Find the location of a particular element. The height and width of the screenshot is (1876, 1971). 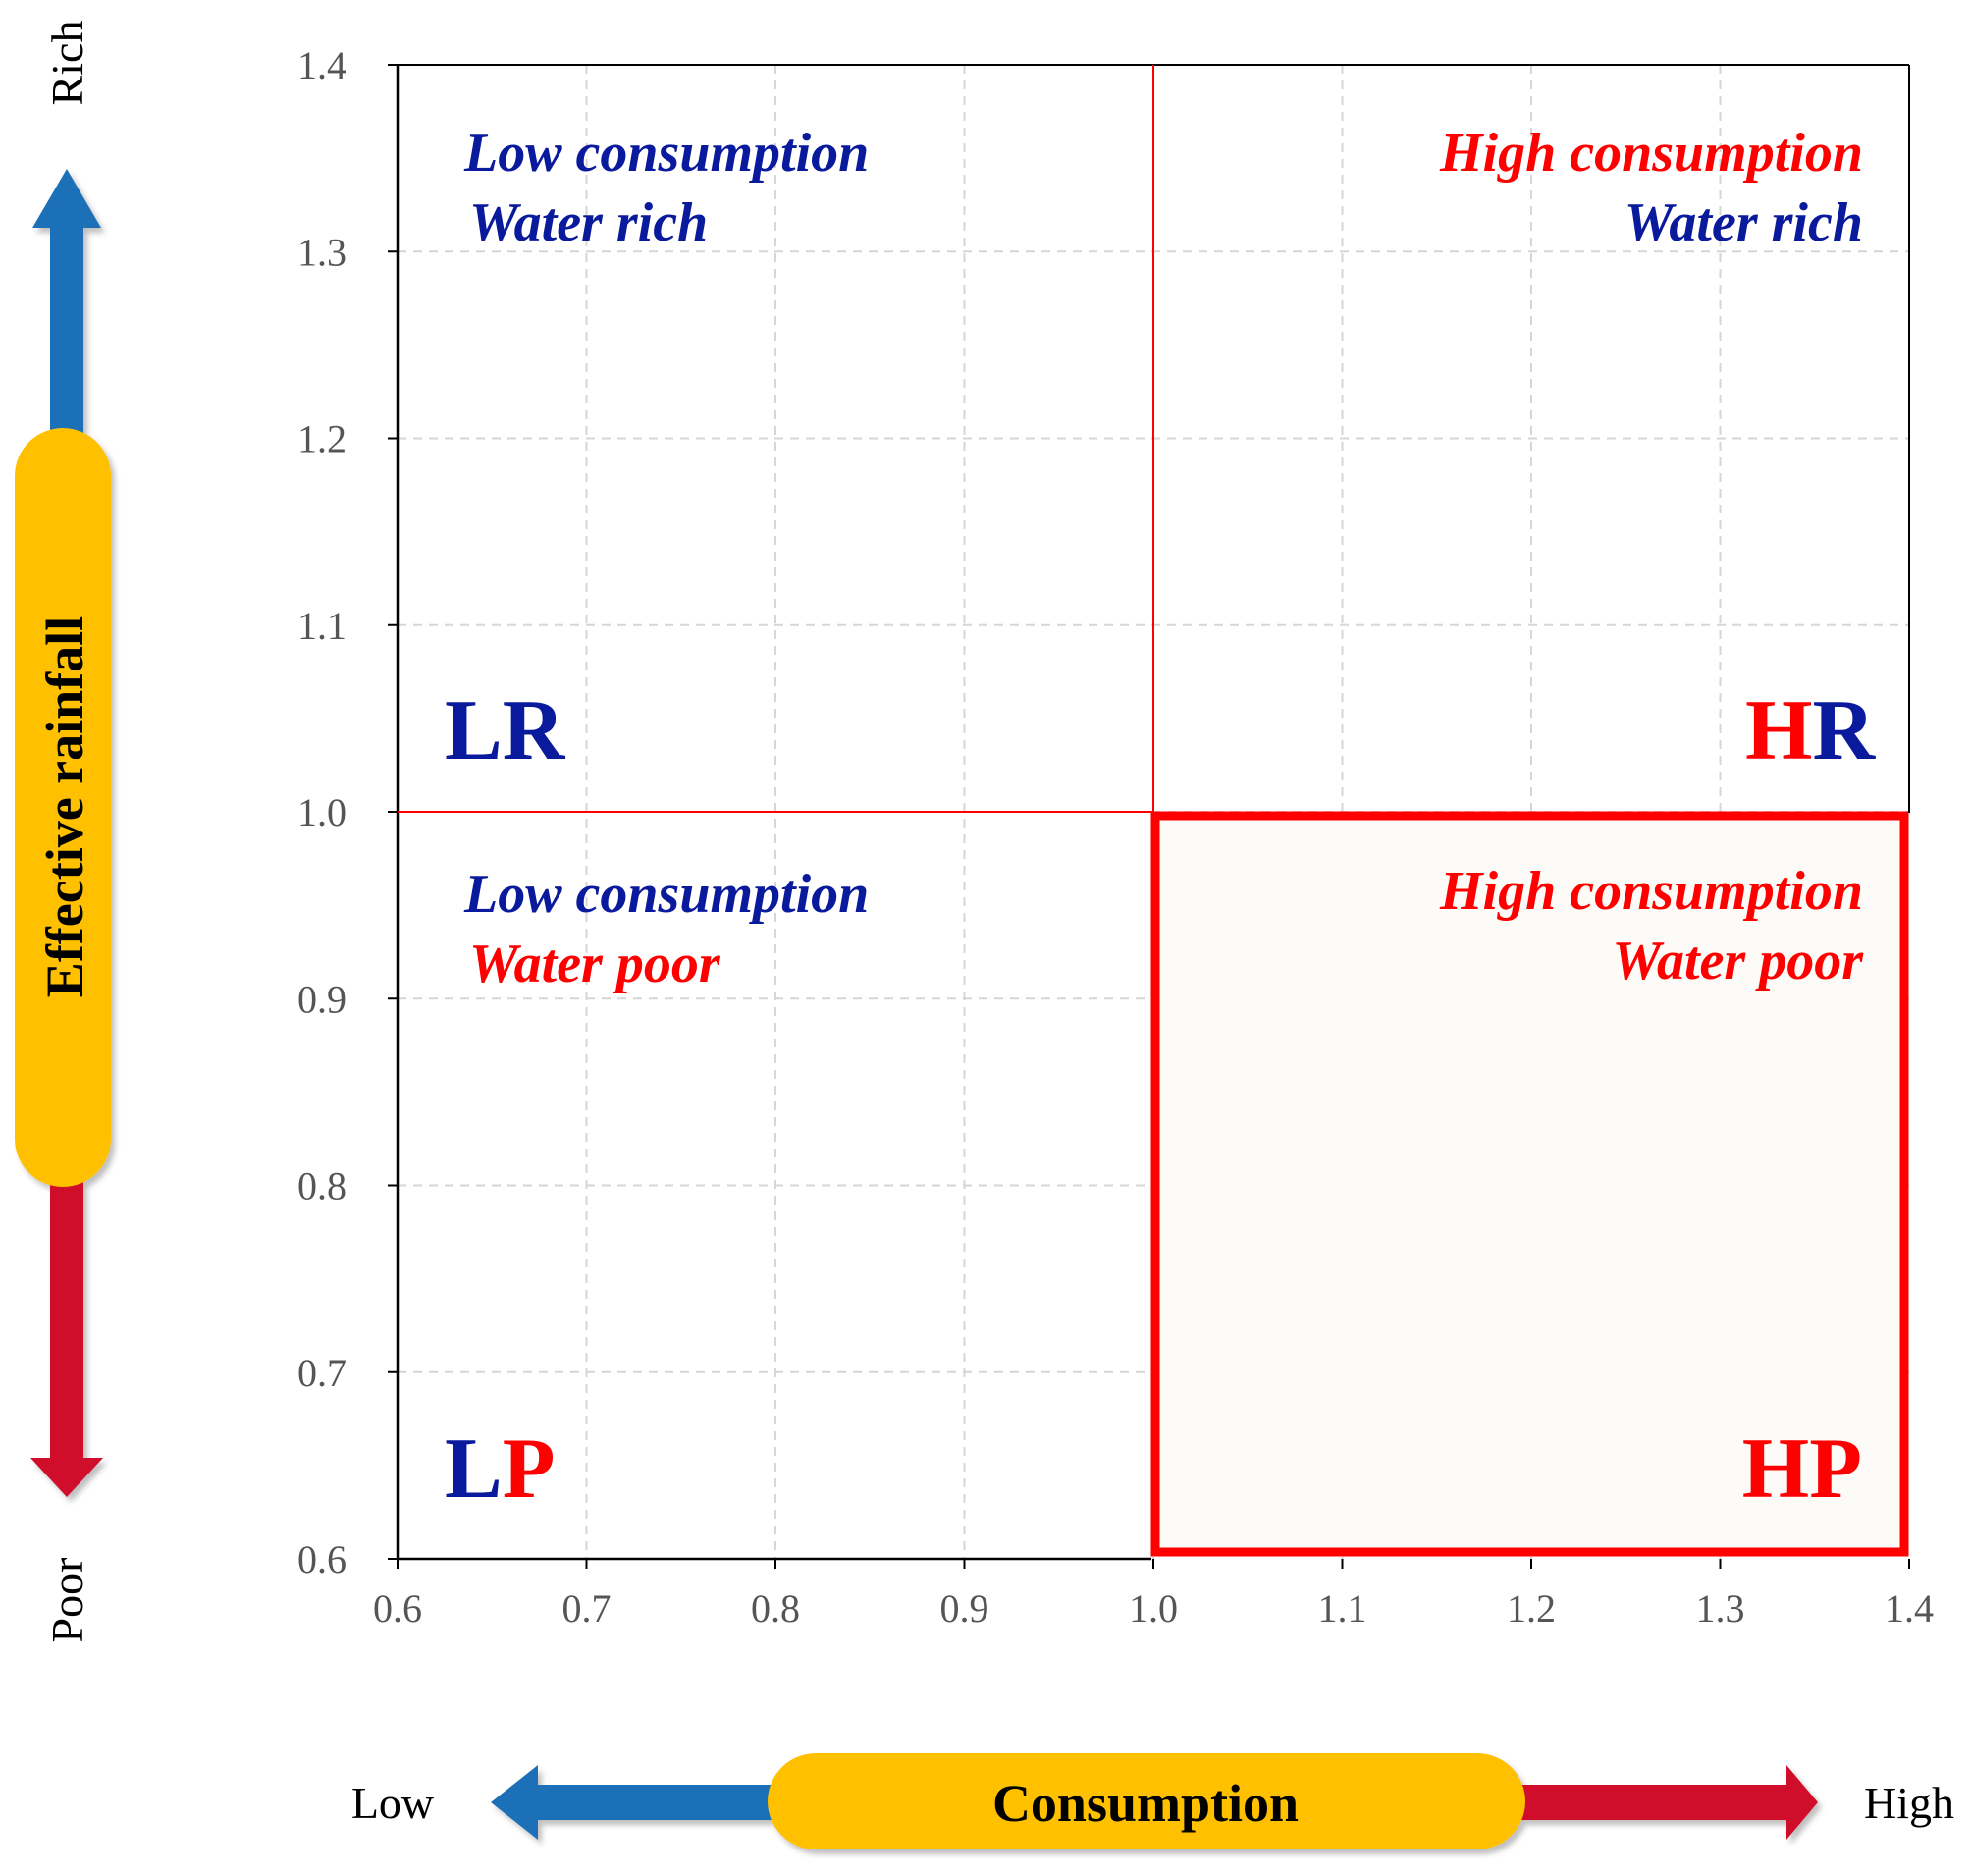

x-tick-label: 1.2 is located at coordinates (1531, 1608).